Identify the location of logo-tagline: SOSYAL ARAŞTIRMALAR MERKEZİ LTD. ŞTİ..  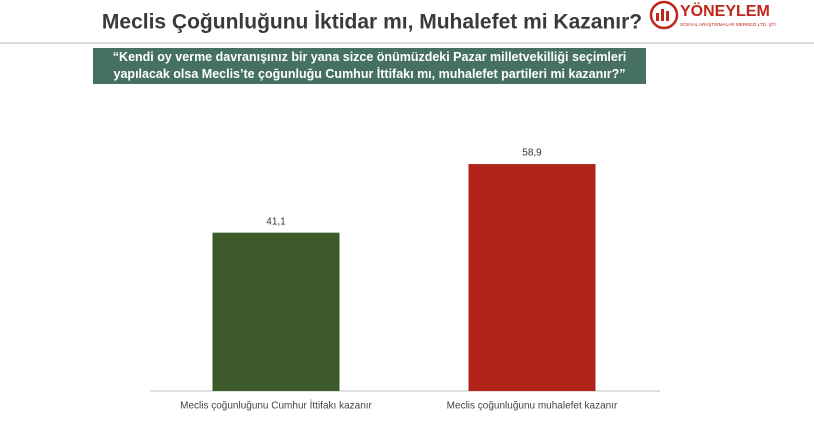
(728, 24).